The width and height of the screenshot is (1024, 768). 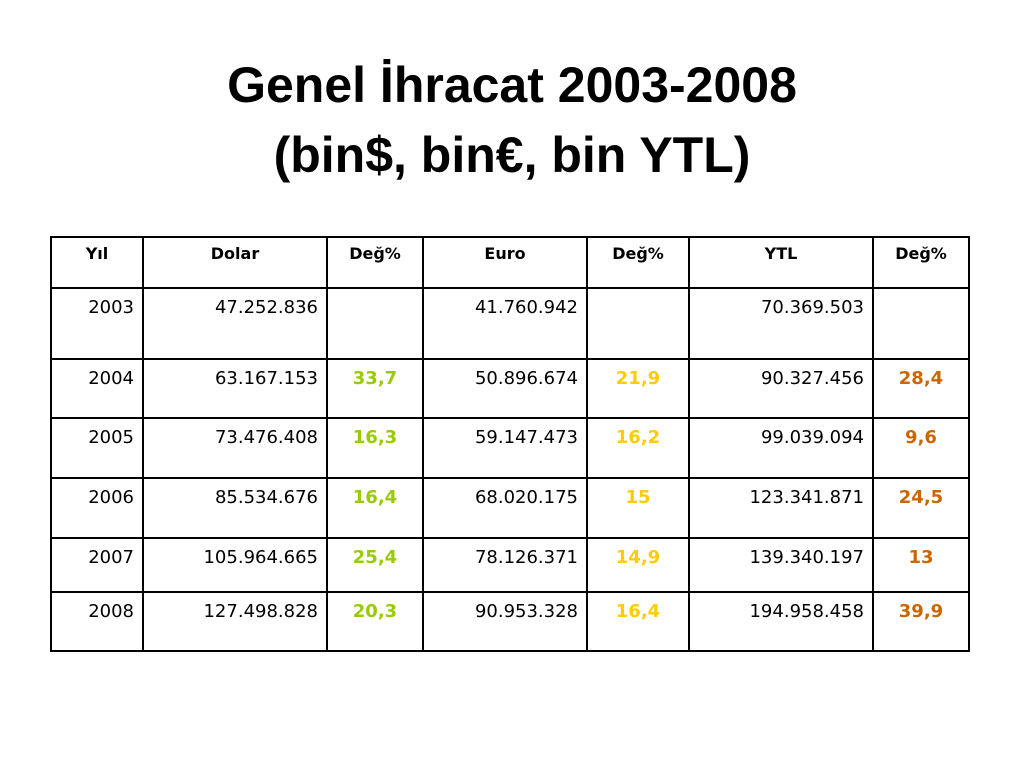 I want to click on change-cell: 39,9, so click(x=921, y=621).